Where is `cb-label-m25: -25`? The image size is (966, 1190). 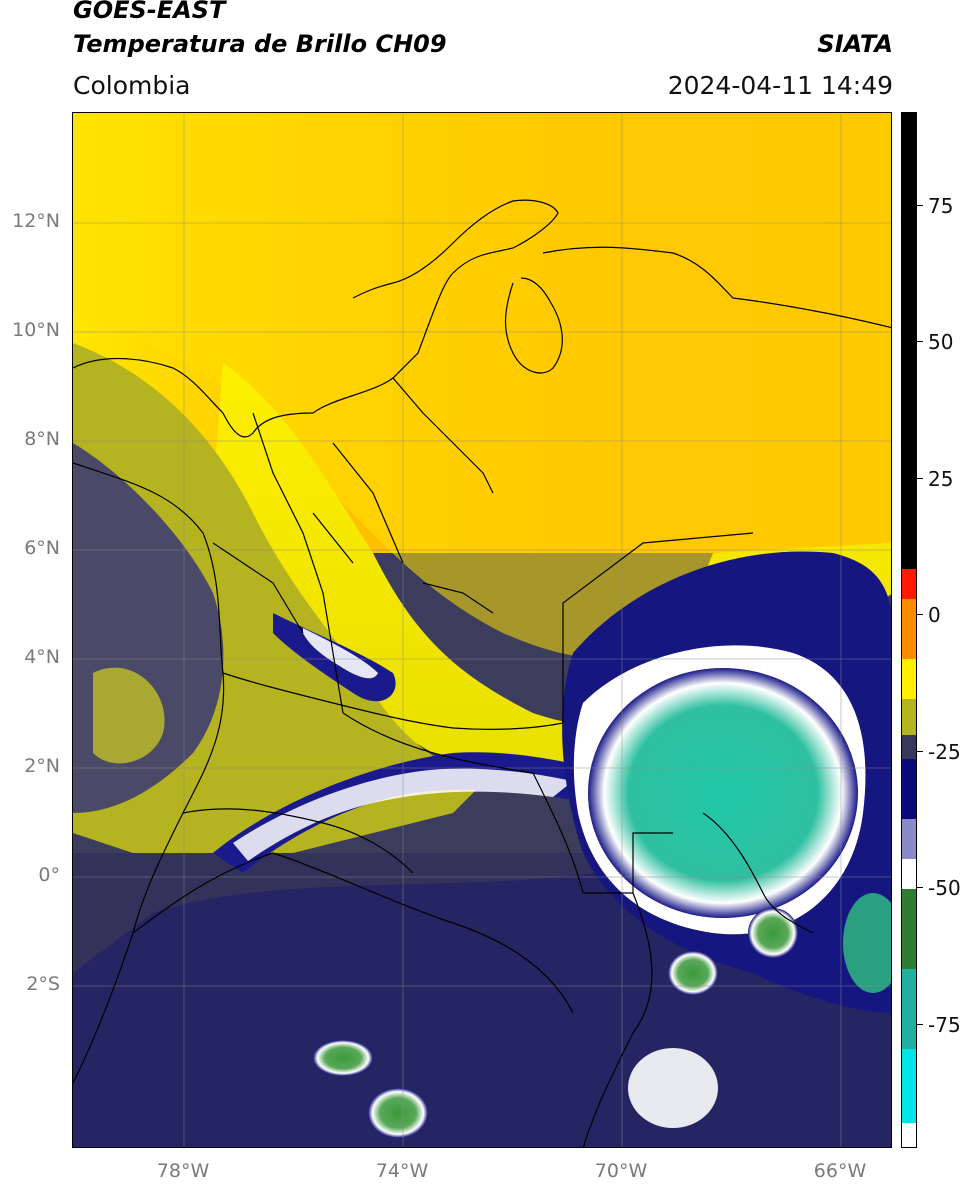
cb-label-m25: -25 is located at coordinates (944, 752).